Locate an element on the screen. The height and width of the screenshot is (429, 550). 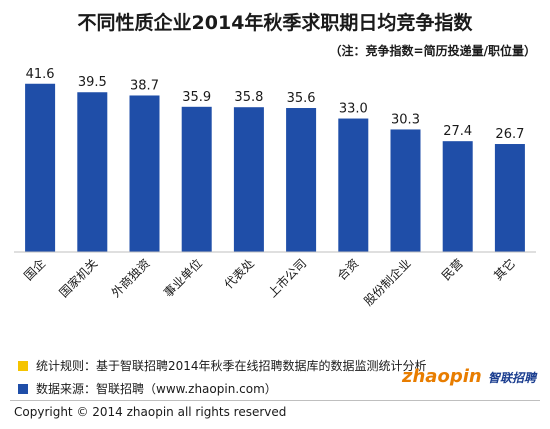
zhaopin-logo: zhaopin 智联招聘 is located at coordinates (469, 376).